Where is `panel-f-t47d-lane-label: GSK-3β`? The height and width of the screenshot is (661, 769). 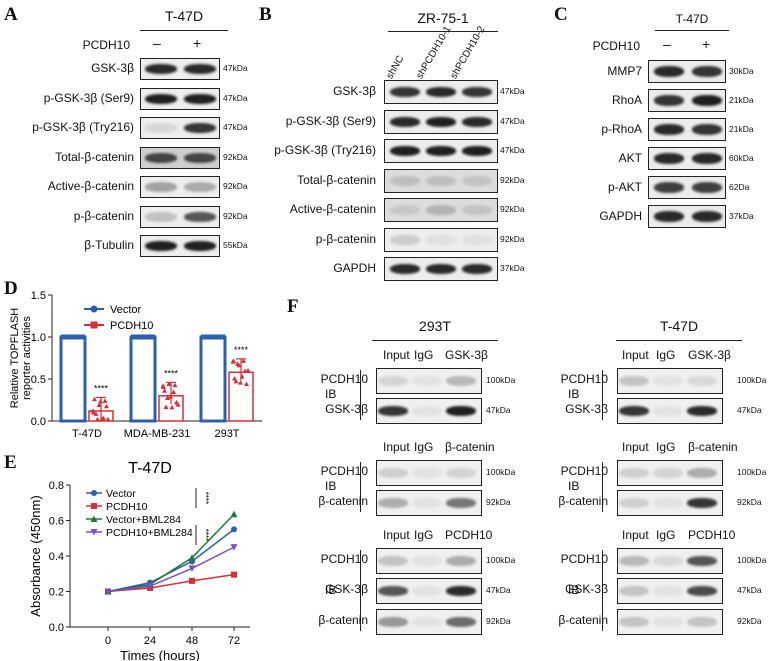
panel-f-t47d-lane-label: GSK-3β is located at coordinates (709, 355).